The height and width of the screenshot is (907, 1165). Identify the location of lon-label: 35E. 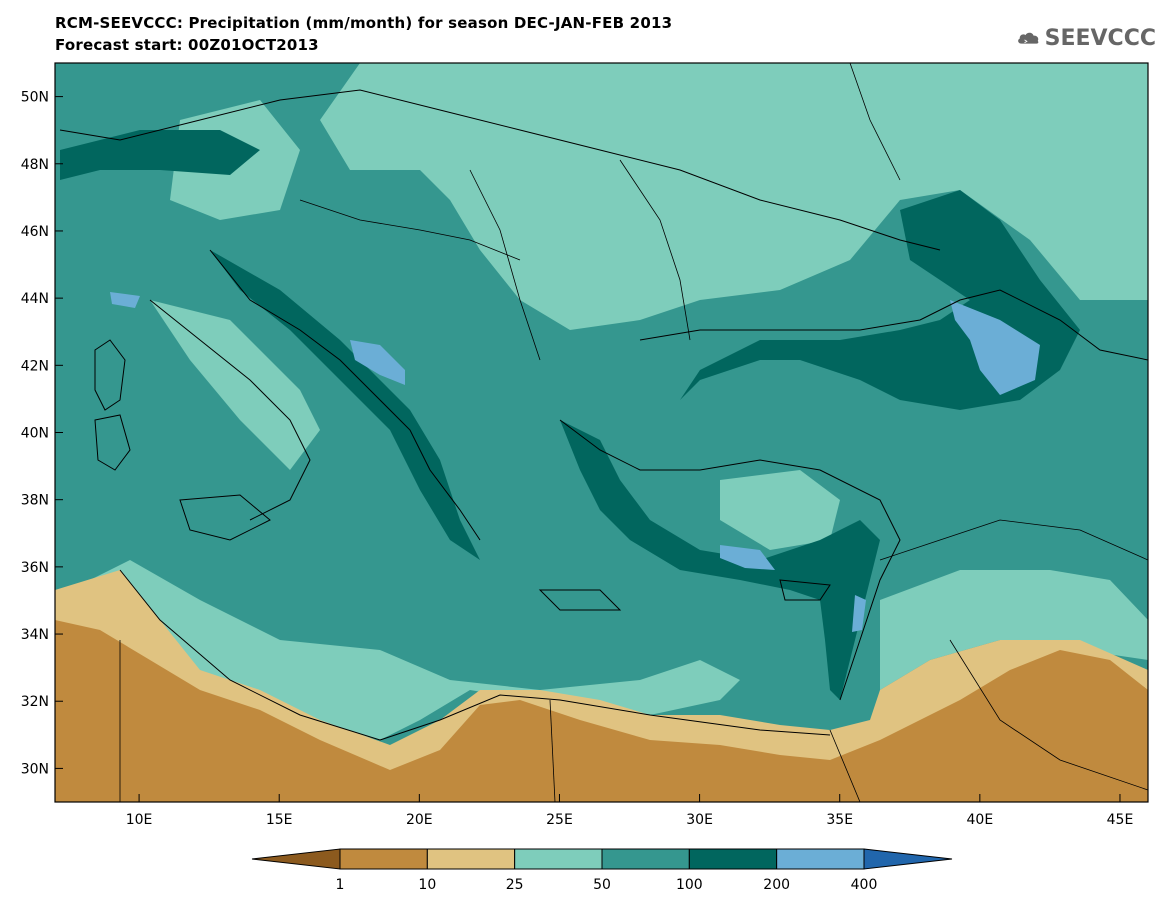
(839, 820).